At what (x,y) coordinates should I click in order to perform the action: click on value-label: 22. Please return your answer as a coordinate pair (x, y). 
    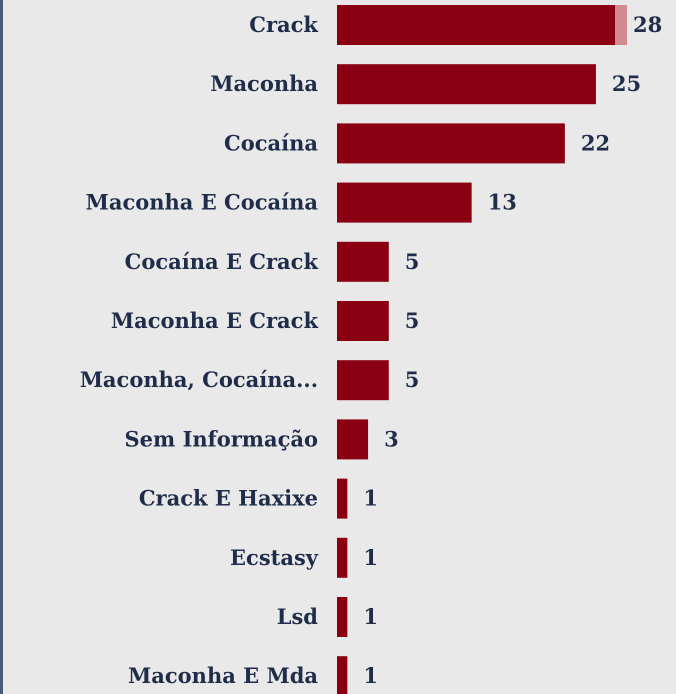
    Looking at the image, I should click on (595, 142).